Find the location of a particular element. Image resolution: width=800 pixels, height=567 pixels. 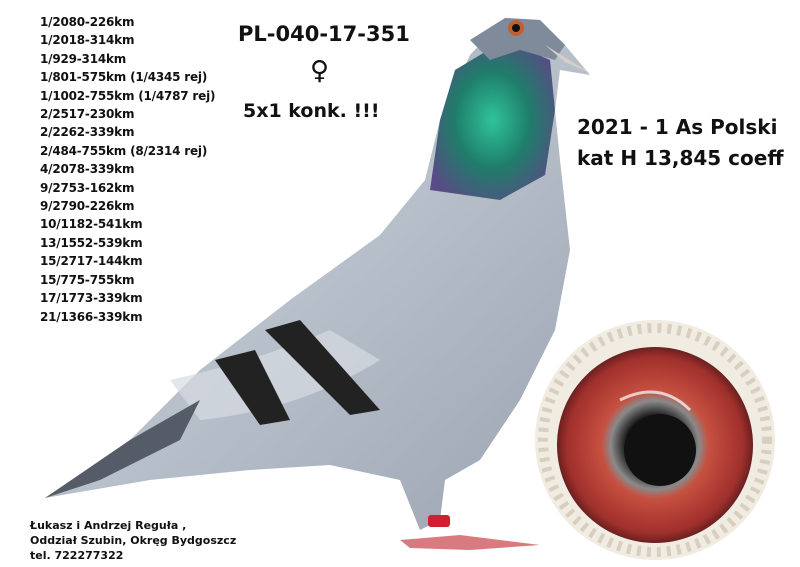

owner-location: Oddział Szubin, Okręg Bydgoszcz is located at coordinates (133, 540).